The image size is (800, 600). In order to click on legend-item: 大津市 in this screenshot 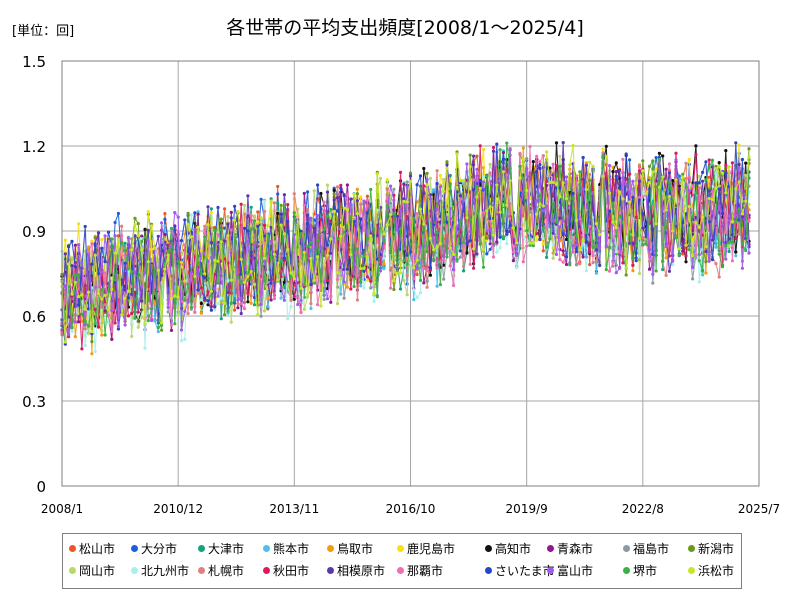, I will do `click(221, 549)`.